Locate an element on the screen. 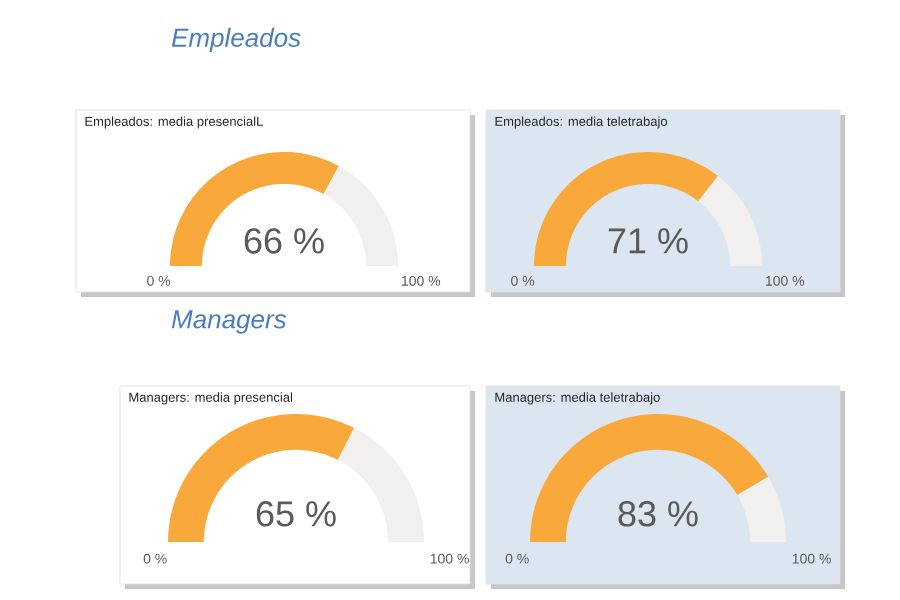 Image resolution: width=900 pixels, height=600 pixels. text: Empleados is located at coordinates (236, 40).